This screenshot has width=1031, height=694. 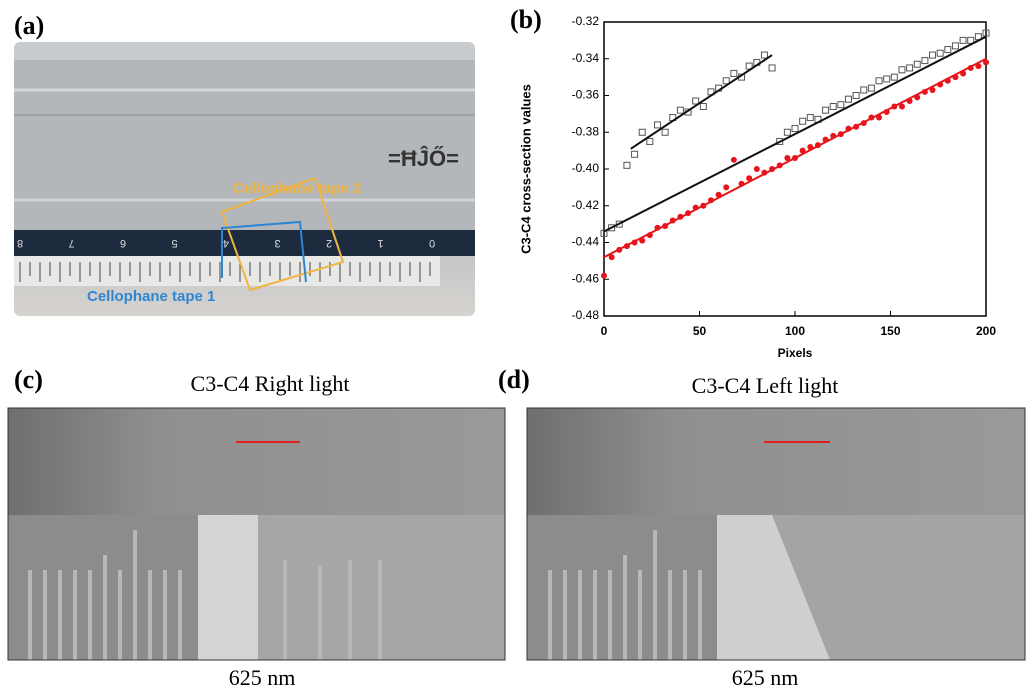 What do you see at coordinates (29, 25) in the screenshot?
I see `panel-label: (a)` at bounding box center [29, 25].